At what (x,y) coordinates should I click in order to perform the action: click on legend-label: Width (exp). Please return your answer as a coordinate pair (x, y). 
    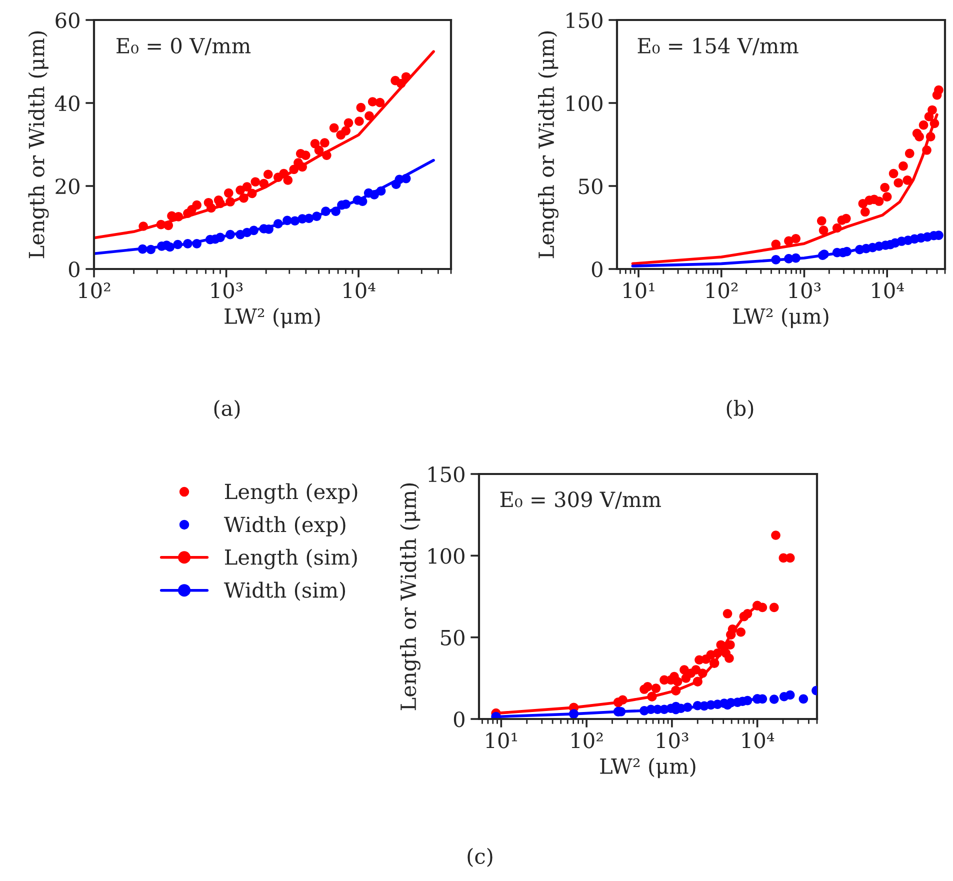
    Looking at the image, I should click on (285, 526).